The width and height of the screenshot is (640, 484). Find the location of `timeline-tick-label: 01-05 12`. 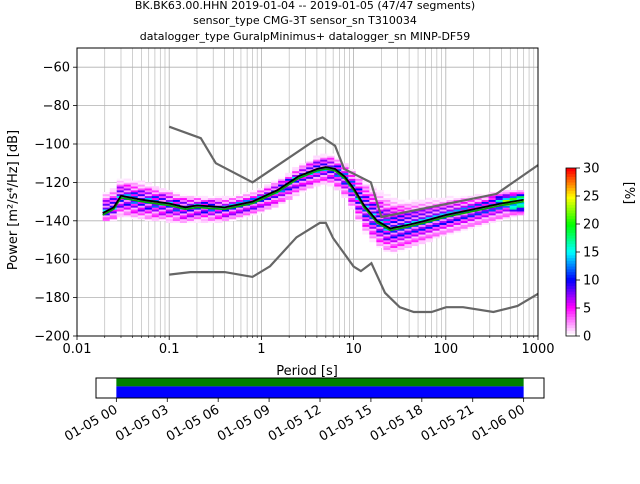

timeline-tick-label: 01-05 12 is located at coordinates (295, 423).